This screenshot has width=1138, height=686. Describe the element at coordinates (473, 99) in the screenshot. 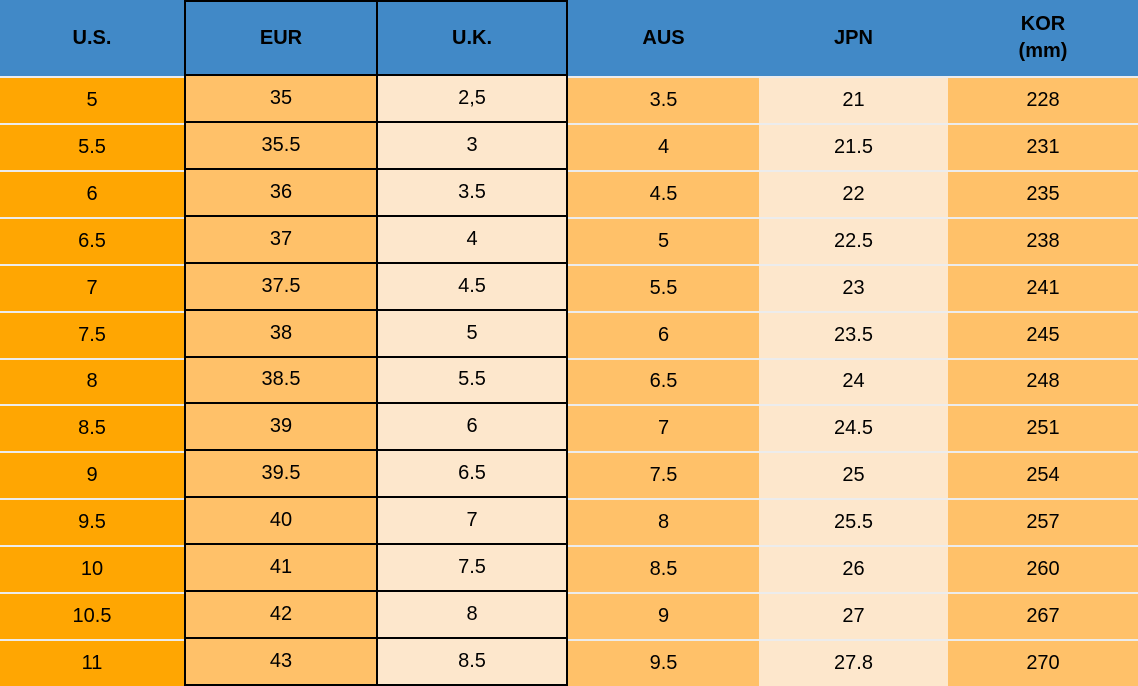

I see `cell-uk: 2,5` at that location.